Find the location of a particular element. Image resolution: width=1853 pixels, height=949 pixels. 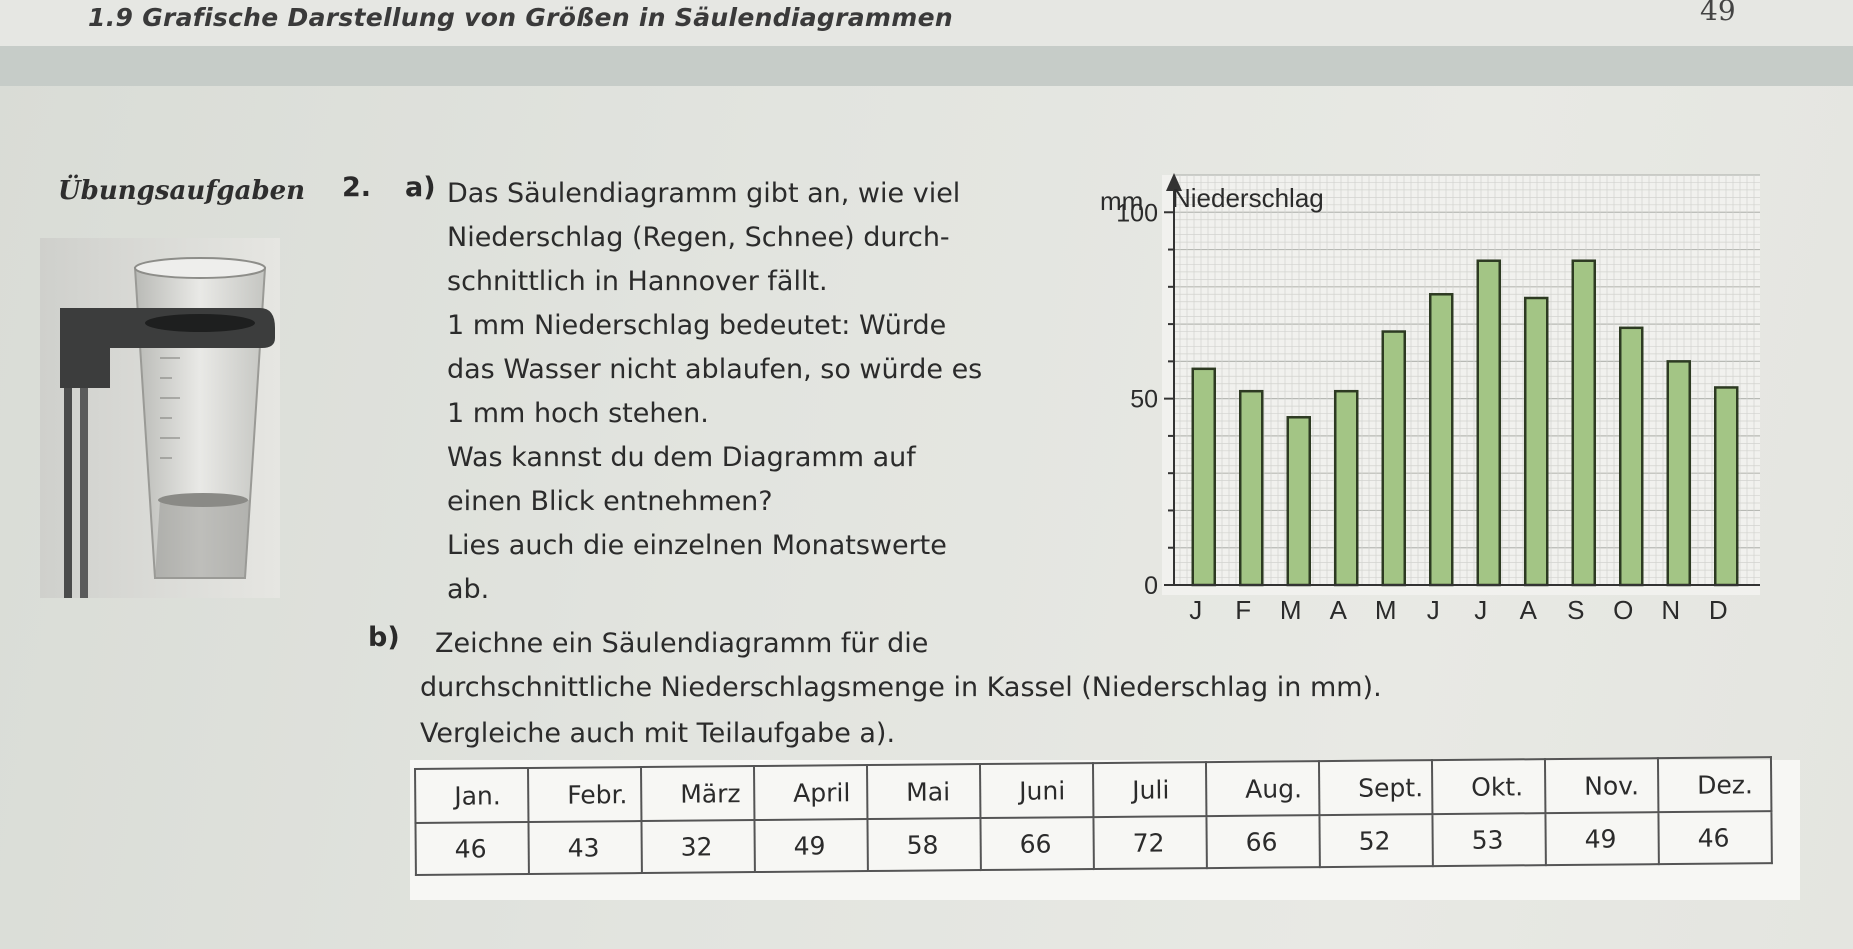

chart-axes is located at coordinates (1462, 379).